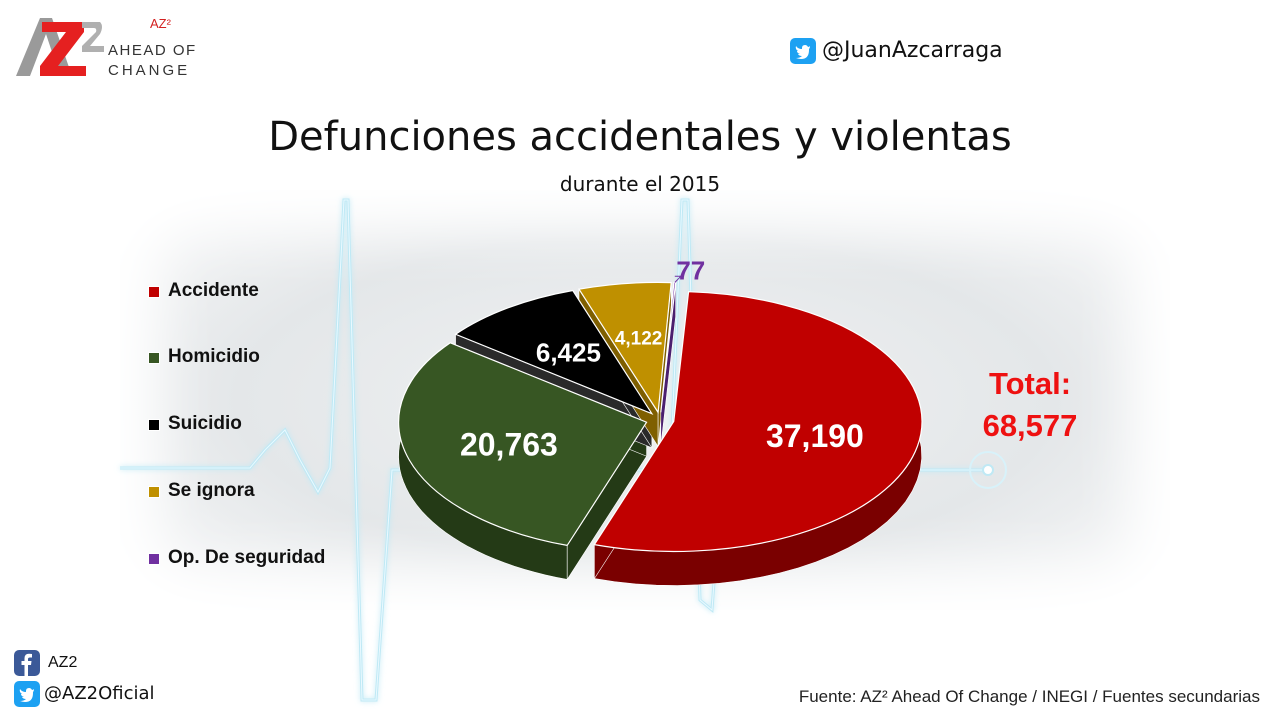 The height and width of the screenshot is (720, 1280). What do you see at coordinates (678, 279) in the screenshot?
I see `data-label-leader-op-de-seguridad` at bounding box center [678, 279].